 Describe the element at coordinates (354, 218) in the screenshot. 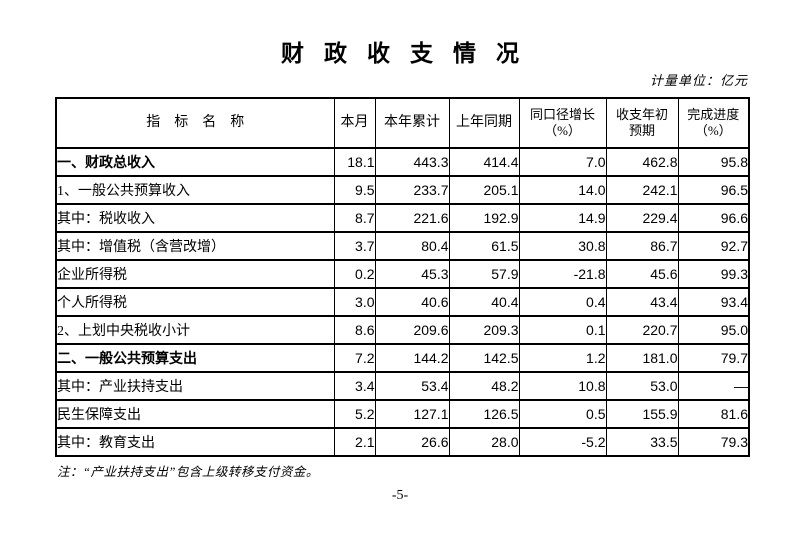

I see `cell-value: 8.7` at that location.